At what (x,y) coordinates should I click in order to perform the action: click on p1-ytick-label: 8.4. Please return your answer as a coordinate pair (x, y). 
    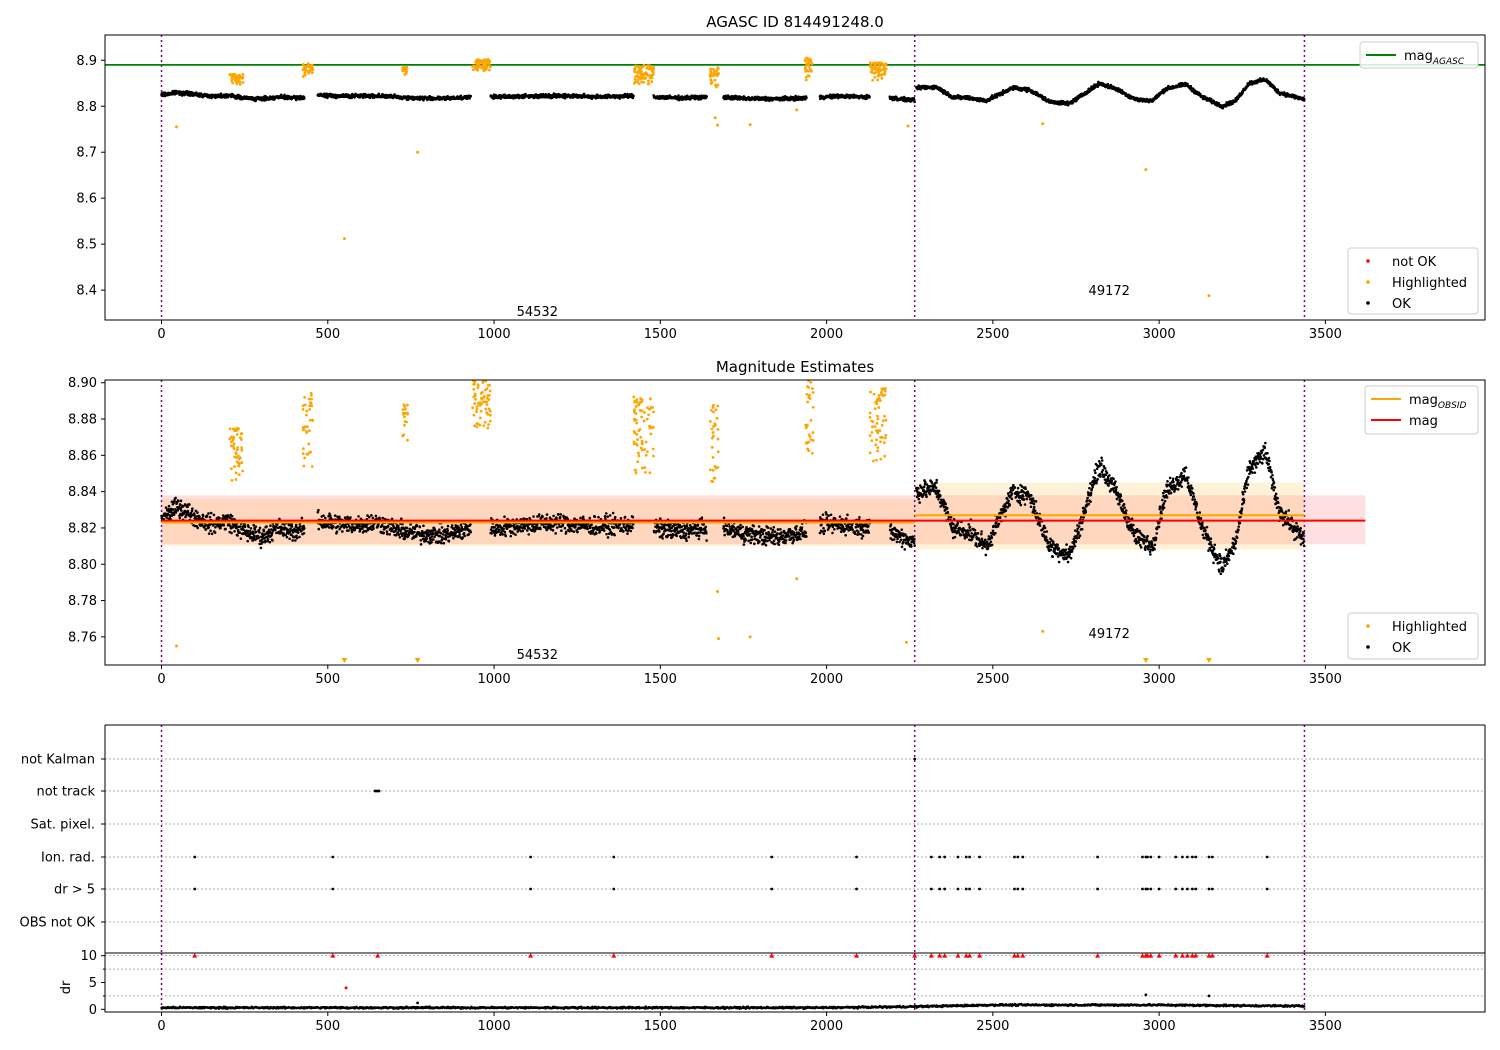
    Looking at the image, I should click on (86, 291).